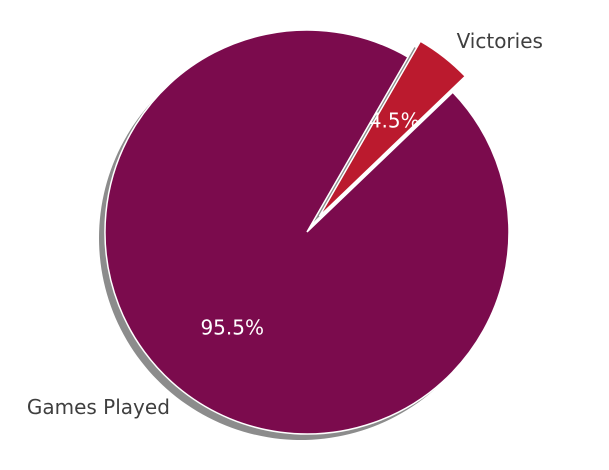 The image size is (609, 470). I want to click on slice-percent-victories: 4.5%, so click(394, 121).